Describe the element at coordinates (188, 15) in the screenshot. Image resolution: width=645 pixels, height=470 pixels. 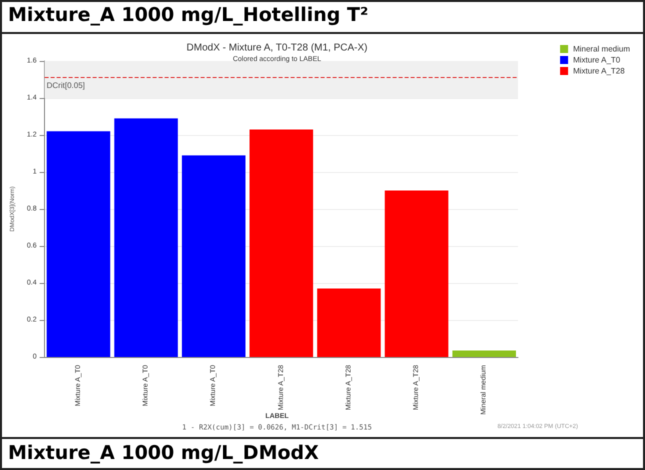
I see `chart-title: Mixture_A 1000 mg/L_Hotelling T²` at that location.